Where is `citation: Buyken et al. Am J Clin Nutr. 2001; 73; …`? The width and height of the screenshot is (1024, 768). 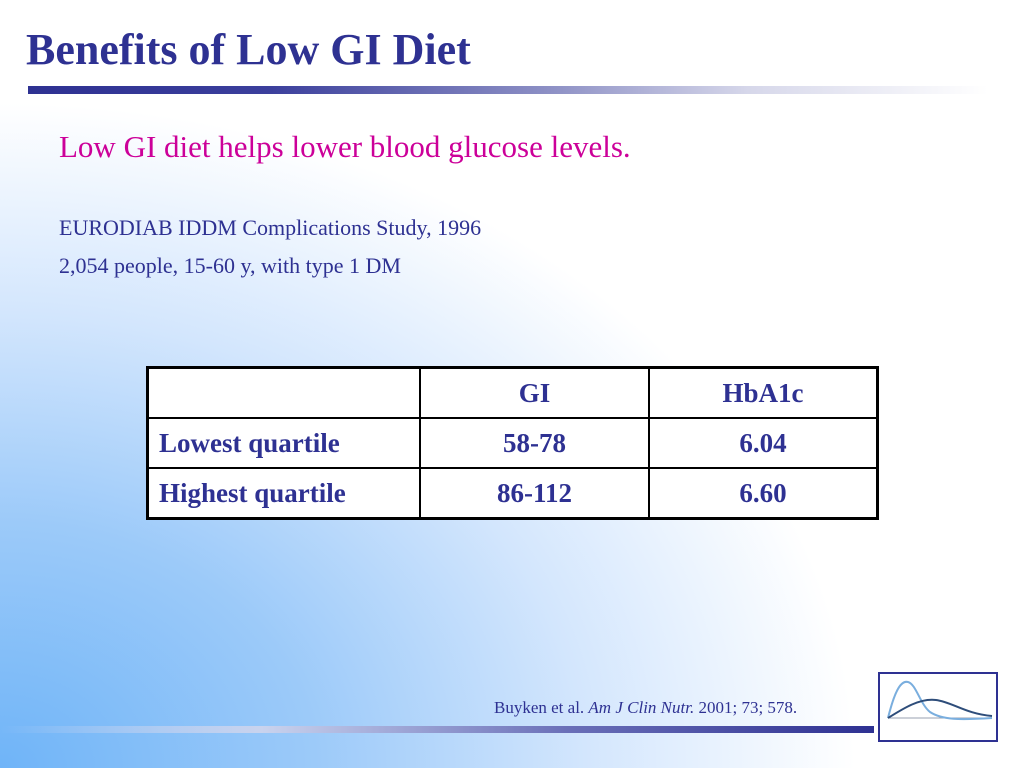 citation: Buyken et al. Am J Clin Nutr. 2001; 73; … is located at coordinates (645, 708).